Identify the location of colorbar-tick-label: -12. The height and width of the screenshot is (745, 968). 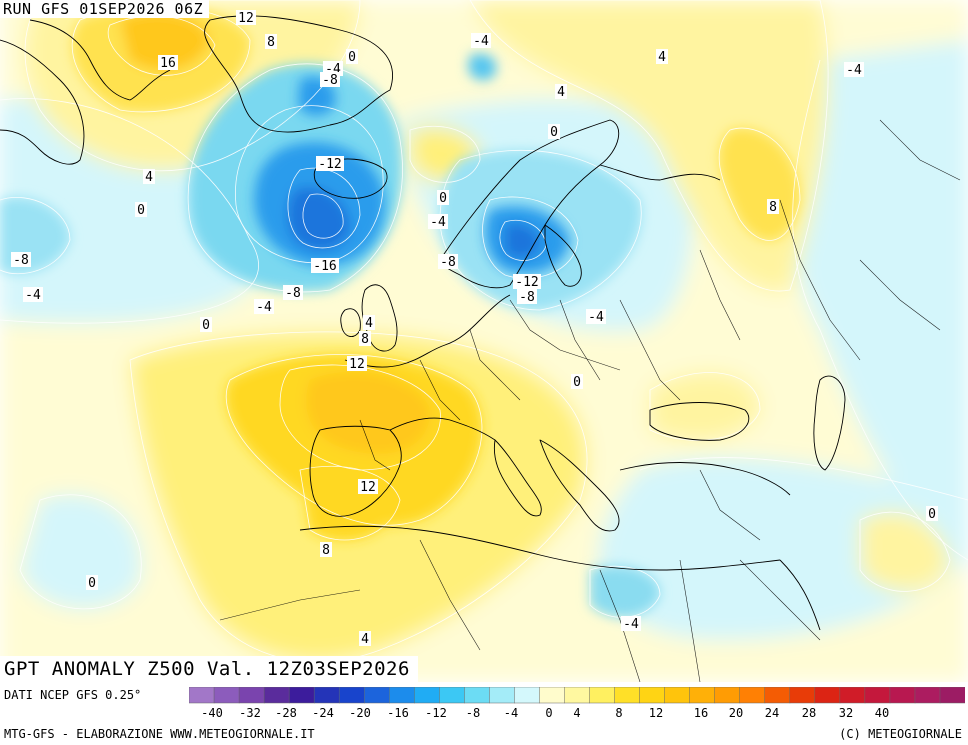
(436, 713).